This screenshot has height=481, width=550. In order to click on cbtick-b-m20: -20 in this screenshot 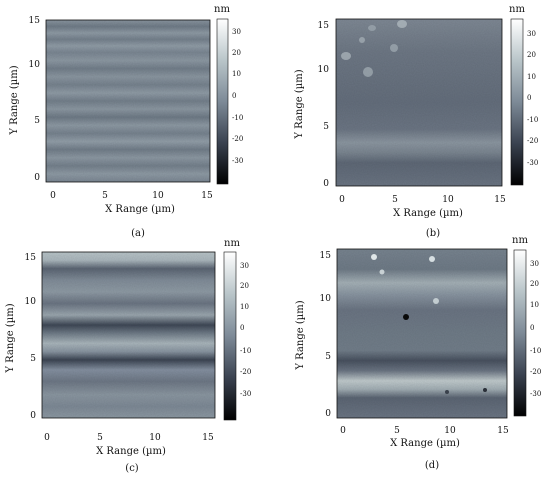, I will do `click(532, 141)`.